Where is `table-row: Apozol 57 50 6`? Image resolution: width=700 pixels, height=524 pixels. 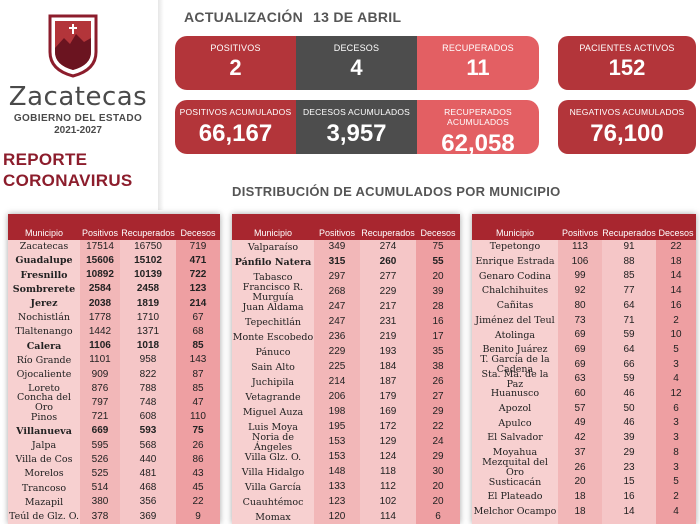
table-row: Apozol 57 50 6 is located at coordinates (584, 409).